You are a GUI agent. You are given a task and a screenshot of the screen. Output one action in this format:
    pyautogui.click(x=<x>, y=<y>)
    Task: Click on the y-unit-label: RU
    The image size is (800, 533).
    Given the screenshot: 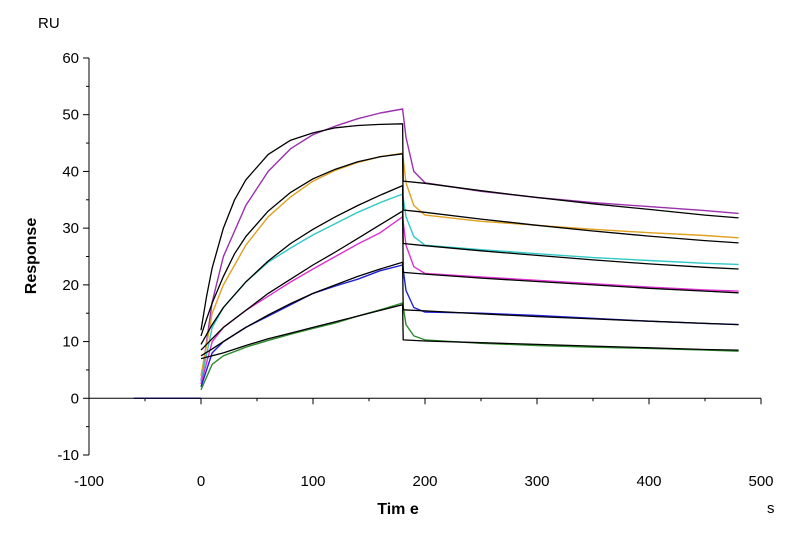 What is the action you would take?
    pyautogui.click(x=49, y=23)
    